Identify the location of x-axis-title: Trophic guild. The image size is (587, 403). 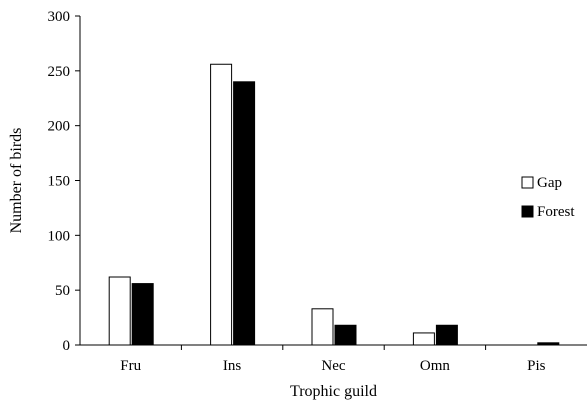
(333, 391).